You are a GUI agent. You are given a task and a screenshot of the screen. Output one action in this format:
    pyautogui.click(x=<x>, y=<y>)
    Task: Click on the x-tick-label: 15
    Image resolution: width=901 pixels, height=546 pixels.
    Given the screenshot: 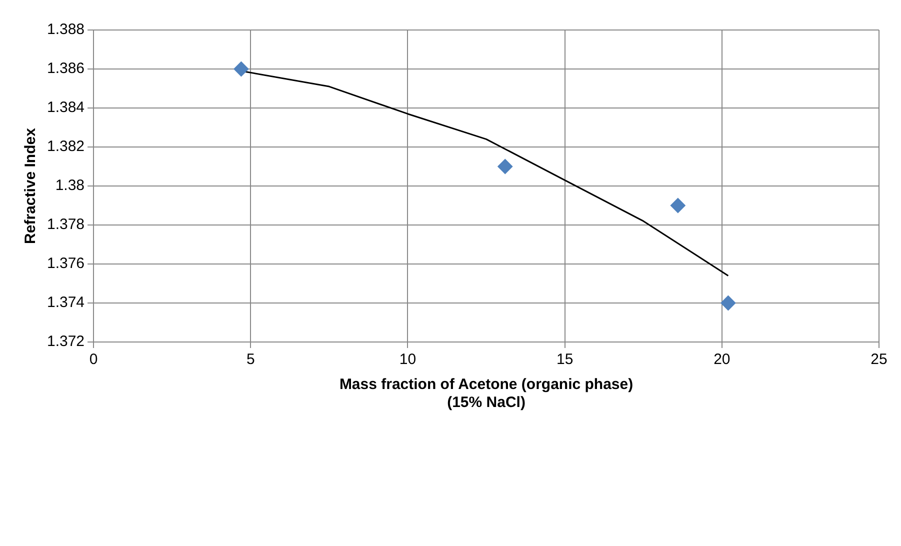 What is the action you would take?
    pyautogui.click(x=565, y=359)
    